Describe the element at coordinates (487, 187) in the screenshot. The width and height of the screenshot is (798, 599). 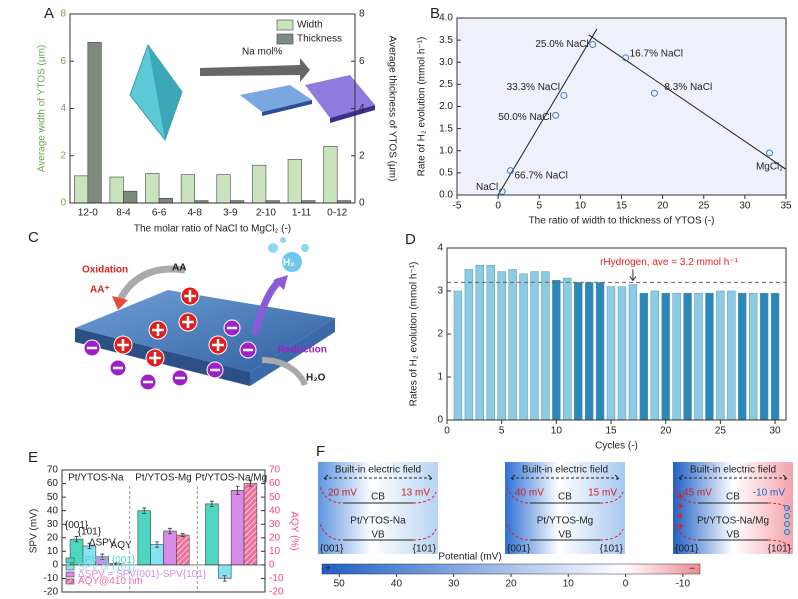
I see `point-label: NaCl` at that location.